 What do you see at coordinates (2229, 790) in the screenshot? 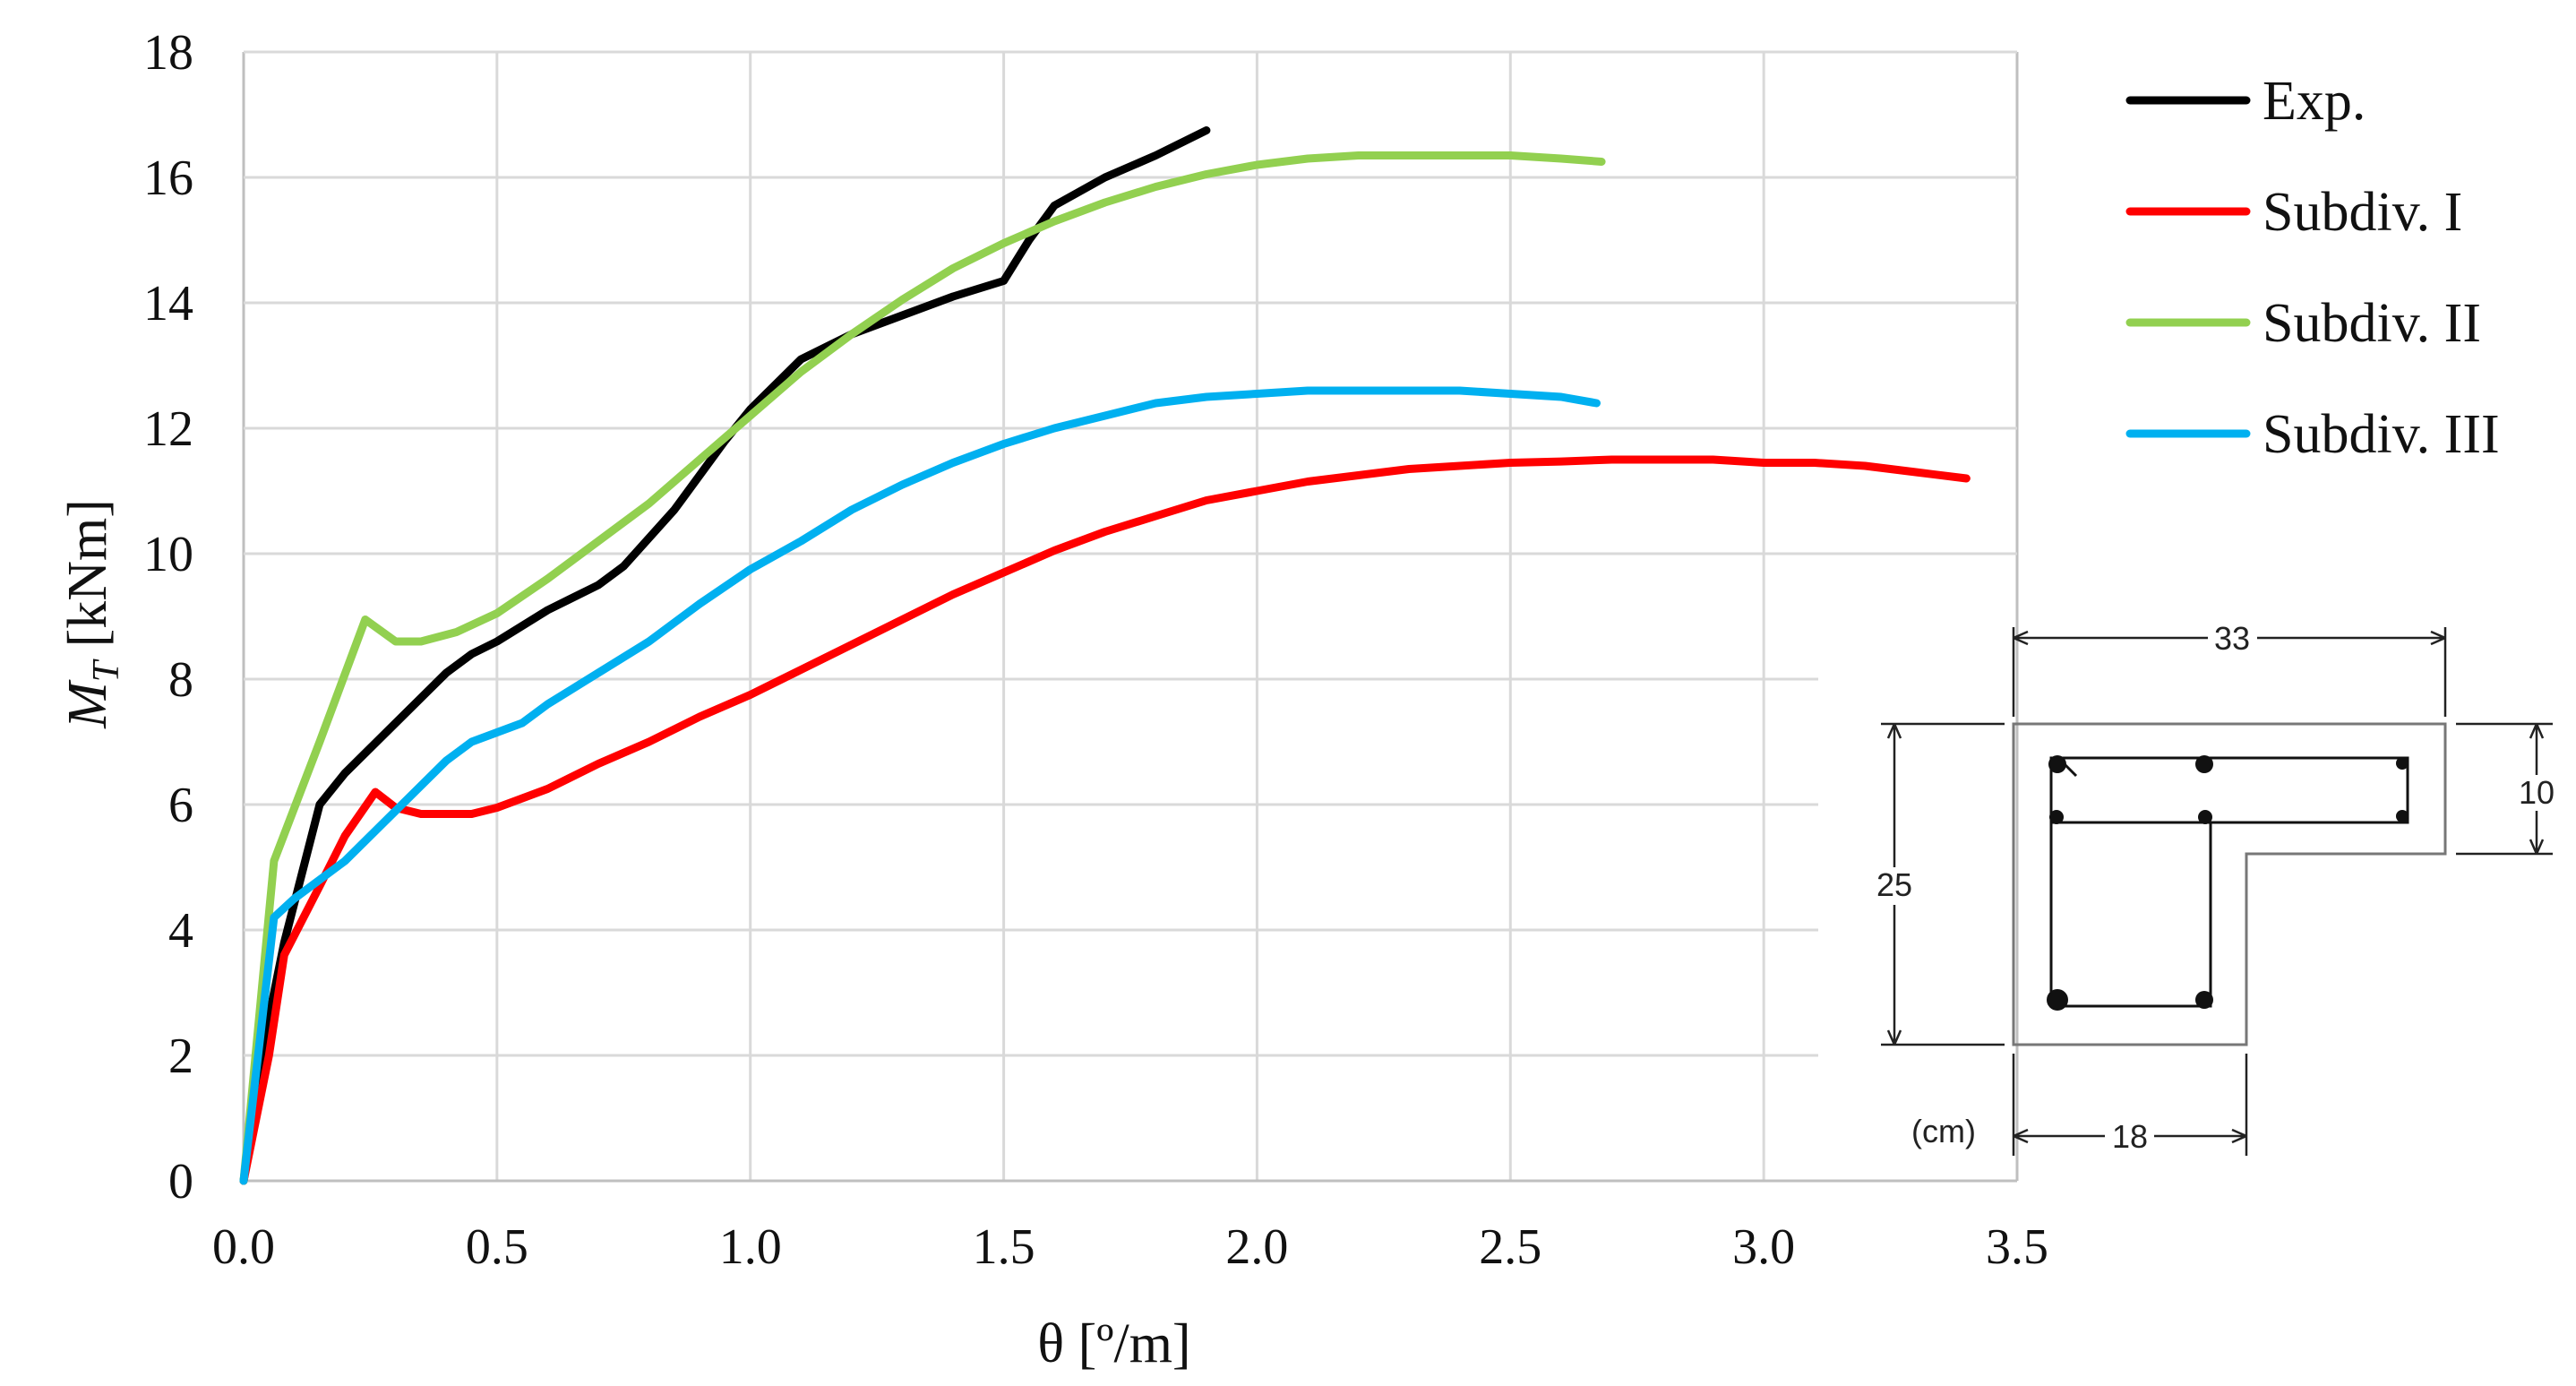
I see `stirrup-flange` at bounding box center [2229, 790].